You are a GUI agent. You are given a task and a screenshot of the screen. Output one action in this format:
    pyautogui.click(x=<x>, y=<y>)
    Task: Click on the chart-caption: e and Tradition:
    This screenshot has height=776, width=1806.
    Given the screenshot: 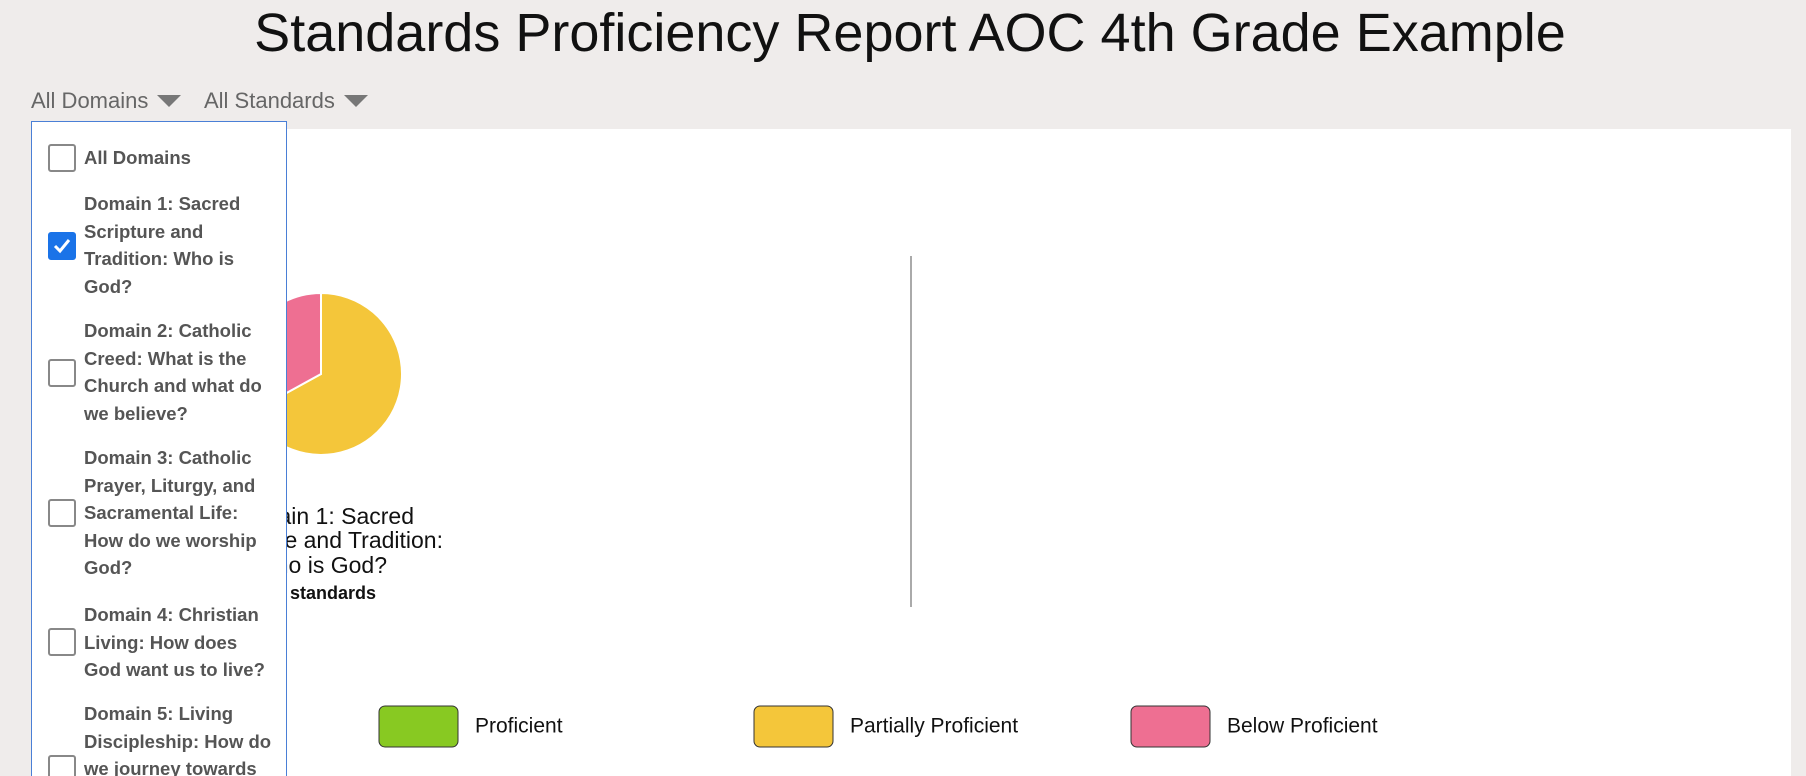 What is the action you would take?
    pyautogui.click(x=363, y=540)
    